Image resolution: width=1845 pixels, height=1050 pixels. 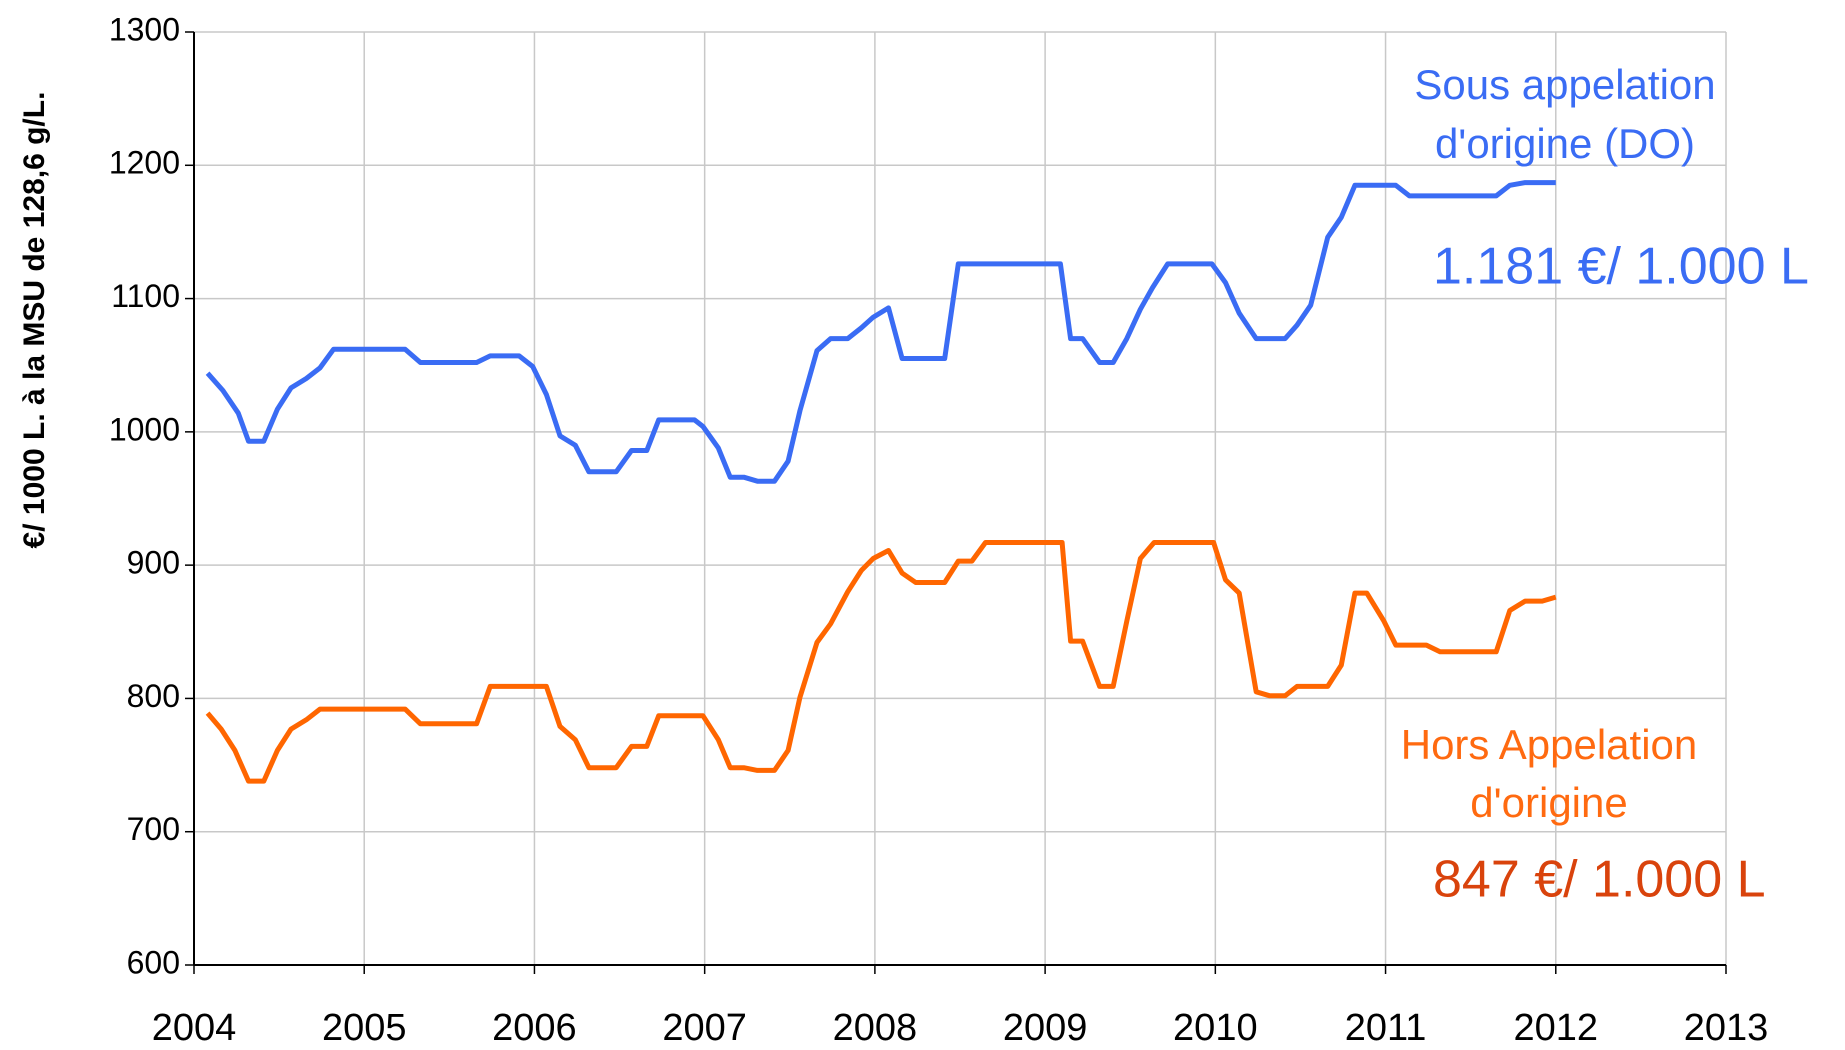 What do you see at coordinates (153, 563) in the screenshot?
I see `y-tick-label: 900` at bounding box center [153, 563].